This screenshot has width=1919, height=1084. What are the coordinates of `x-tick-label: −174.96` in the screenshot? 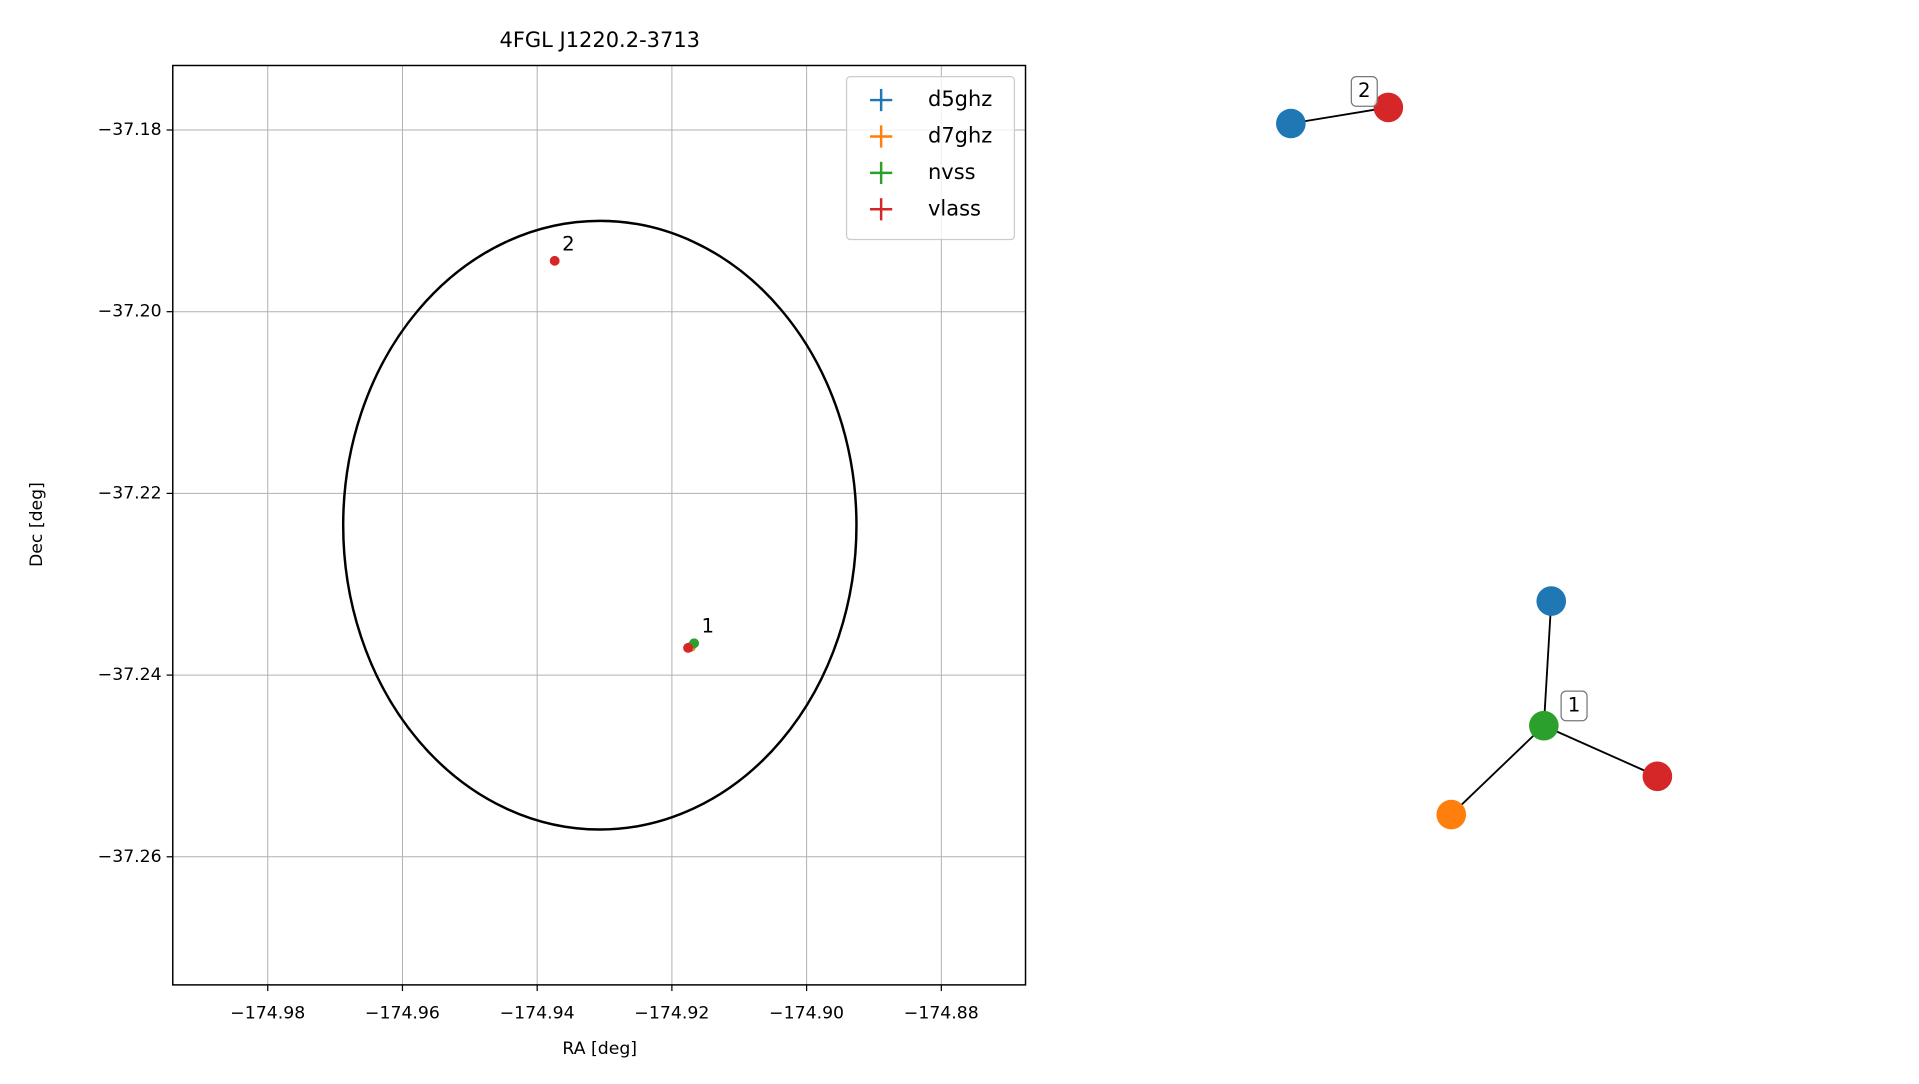 It's located at (402, 1013).